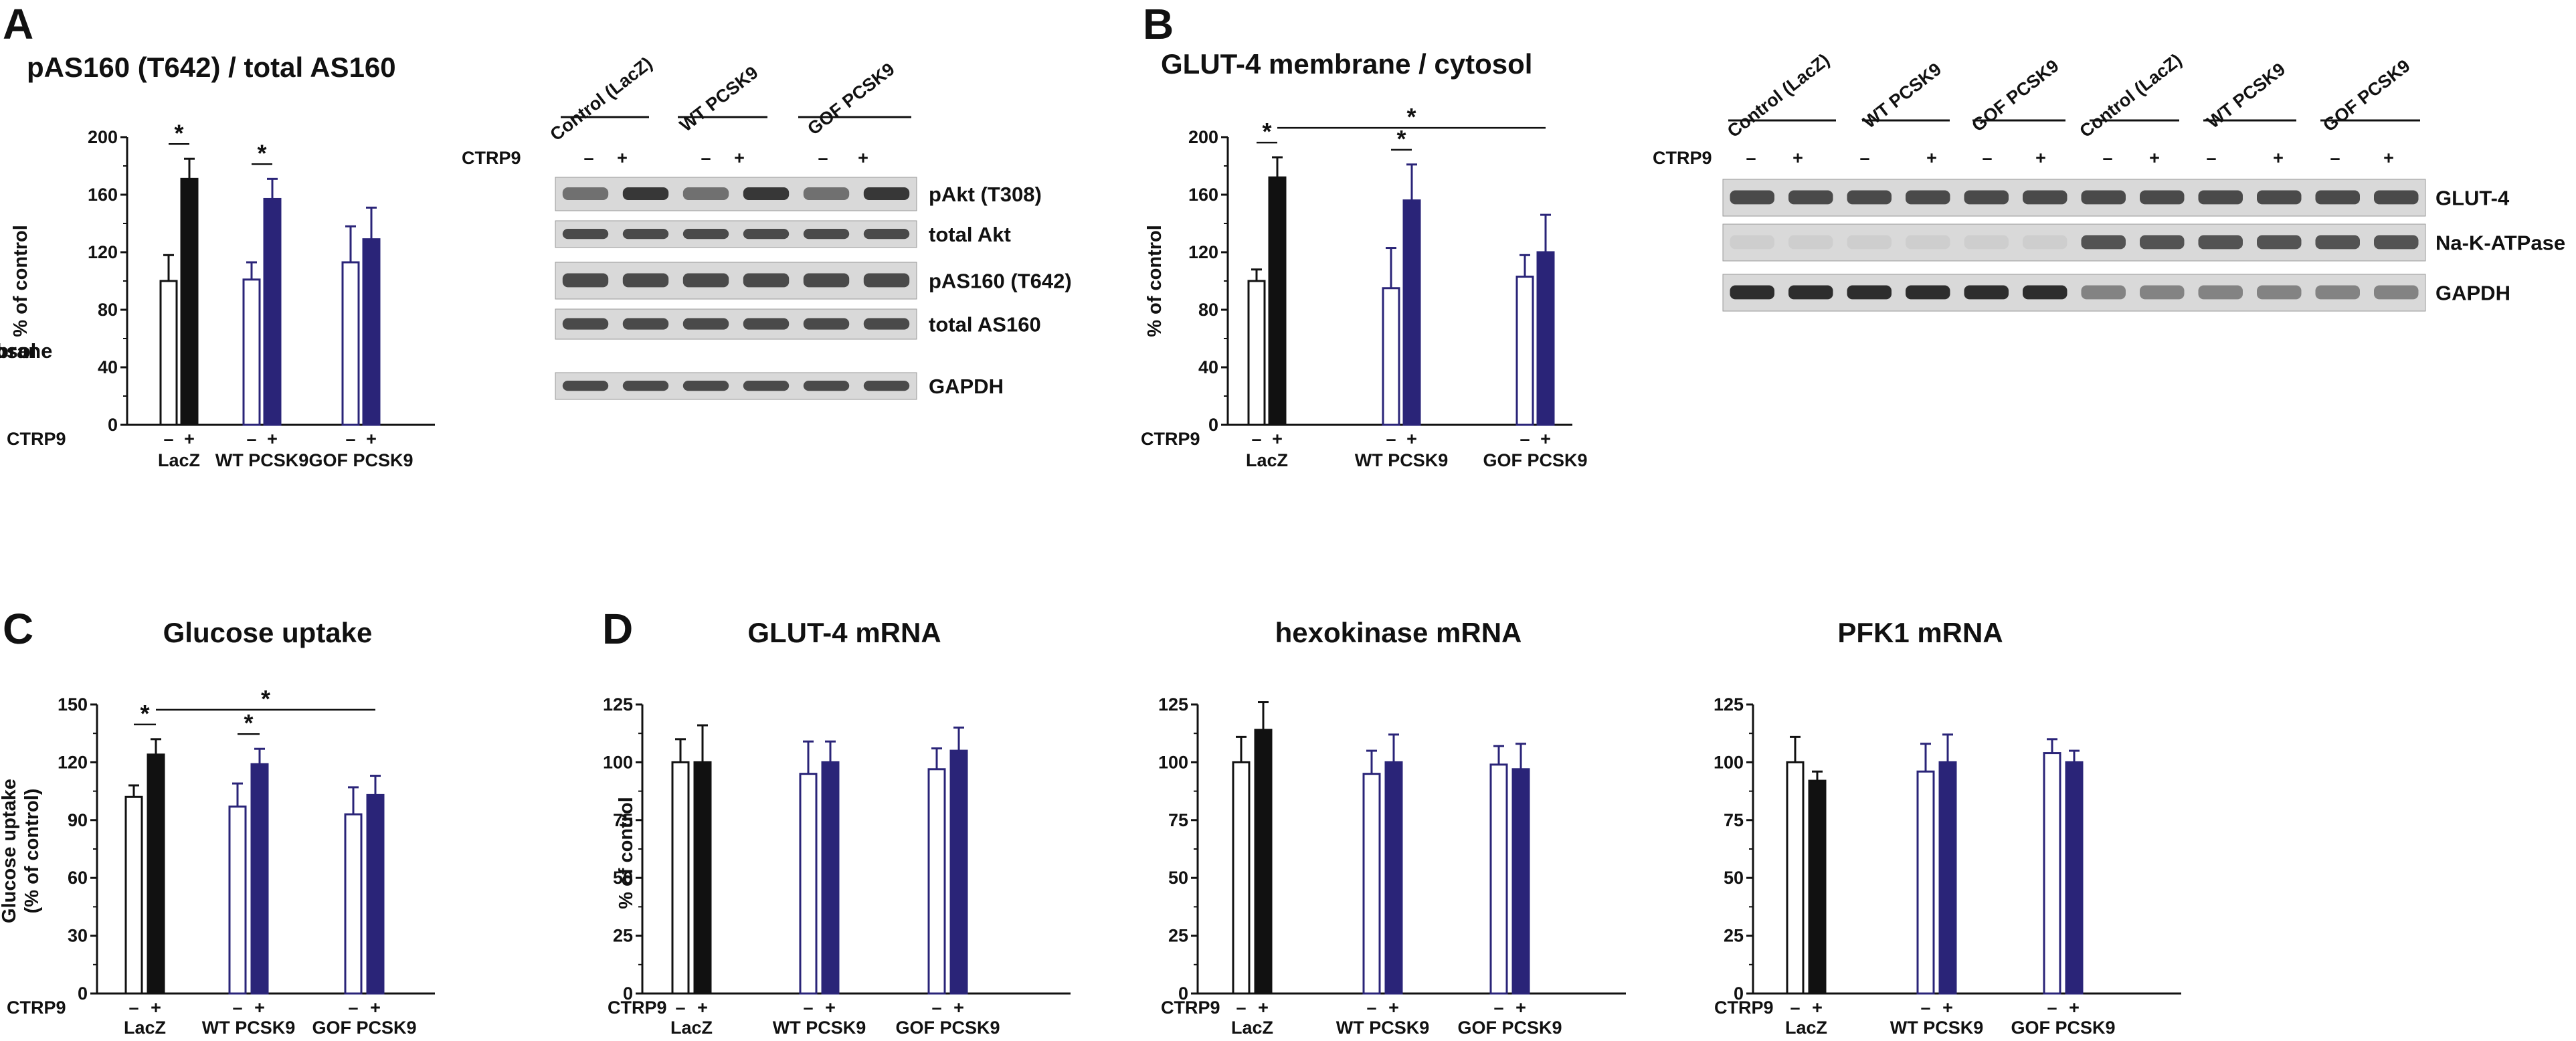 This screenshot has height=1041, width=2576. Describe the element at coordinates (1178, 878) in the screenshot. I see `y-tick-label: 50` at that location.